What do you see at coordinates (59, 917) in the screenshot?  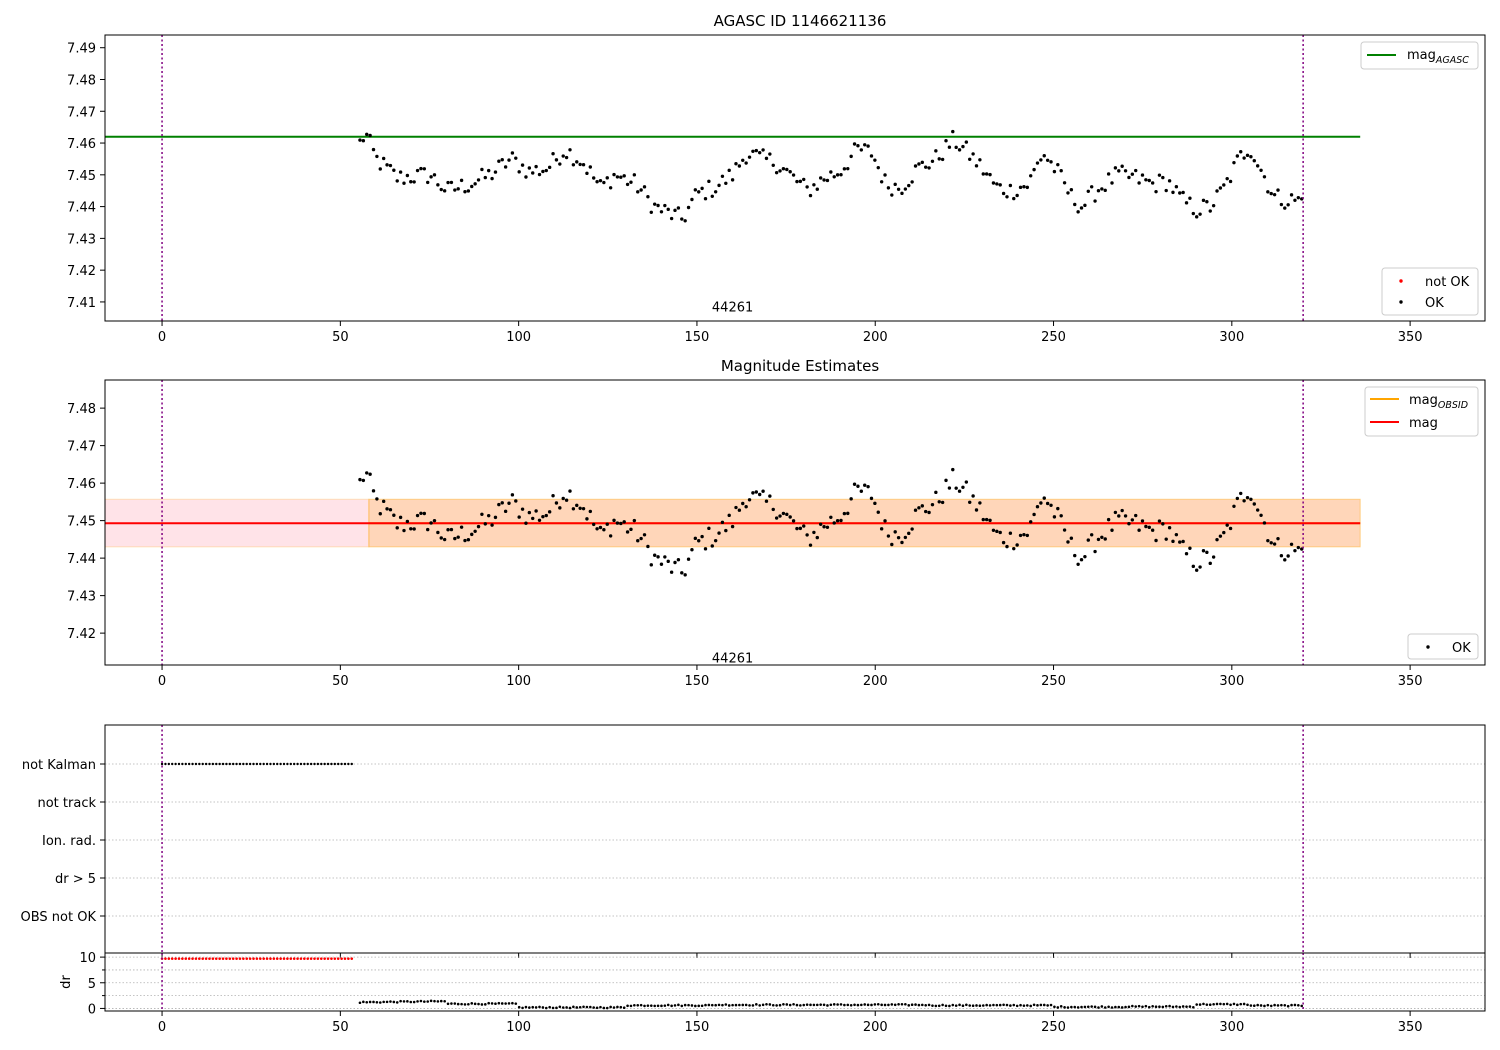 I see `flag-label: OBS not OK` at bounding box center [59, 917].